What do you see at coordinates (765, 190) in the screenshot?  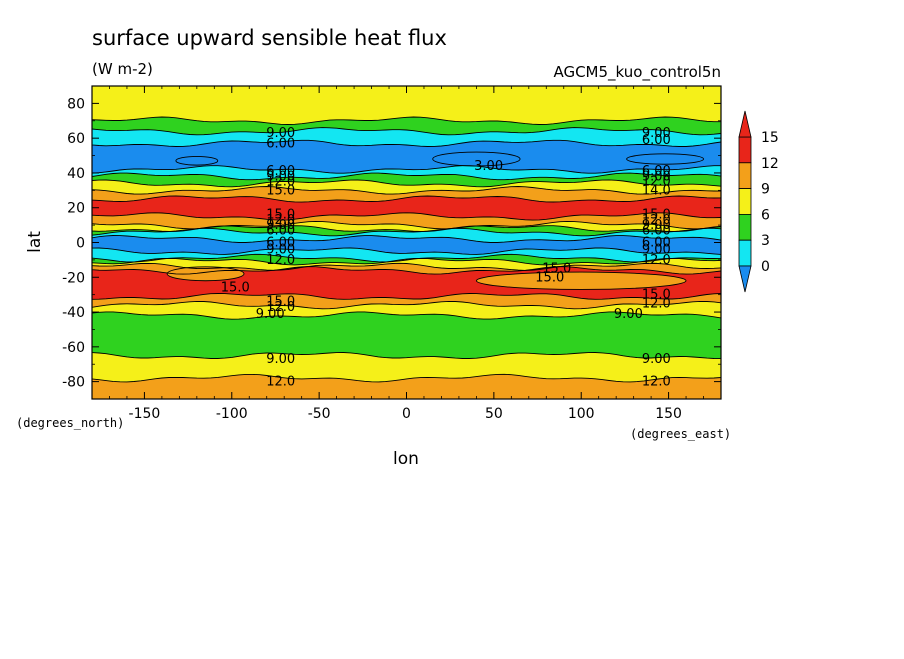 I see `colorbar-label: 9` at bounding box center [765, 190].